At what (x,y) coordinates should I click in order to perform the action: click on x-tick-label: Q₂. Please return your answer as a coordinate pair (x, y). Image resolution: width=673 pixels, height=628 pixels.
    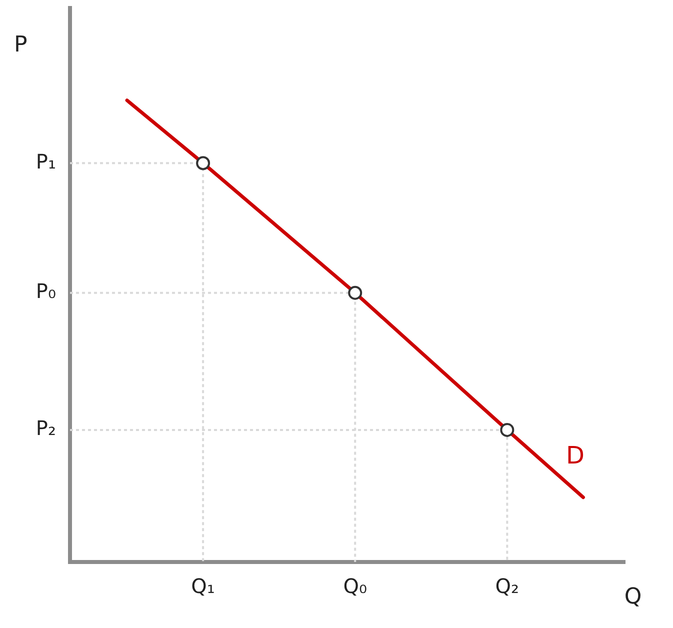
    Looking at the image, I should click on (507, 586).